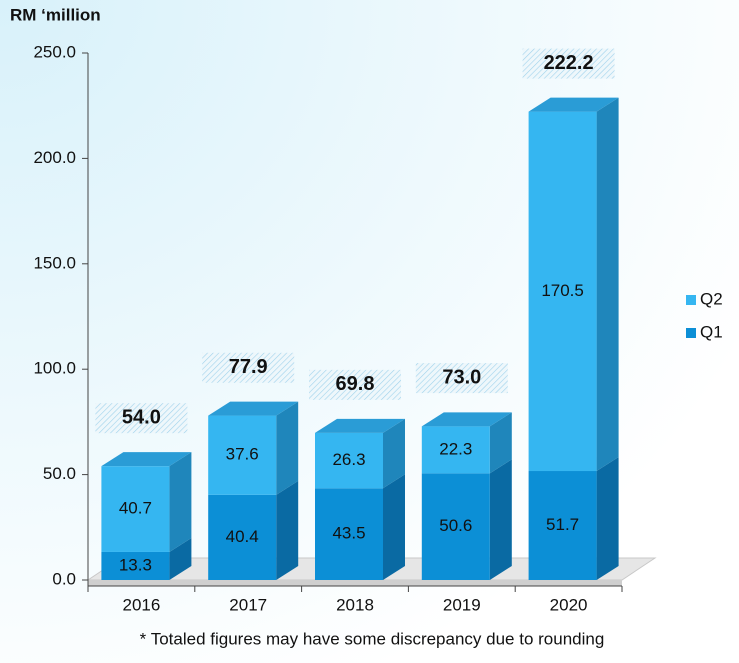 This screenshot has height=663, width=739. I want to click on data-label: 51.7, so click(562, 524).